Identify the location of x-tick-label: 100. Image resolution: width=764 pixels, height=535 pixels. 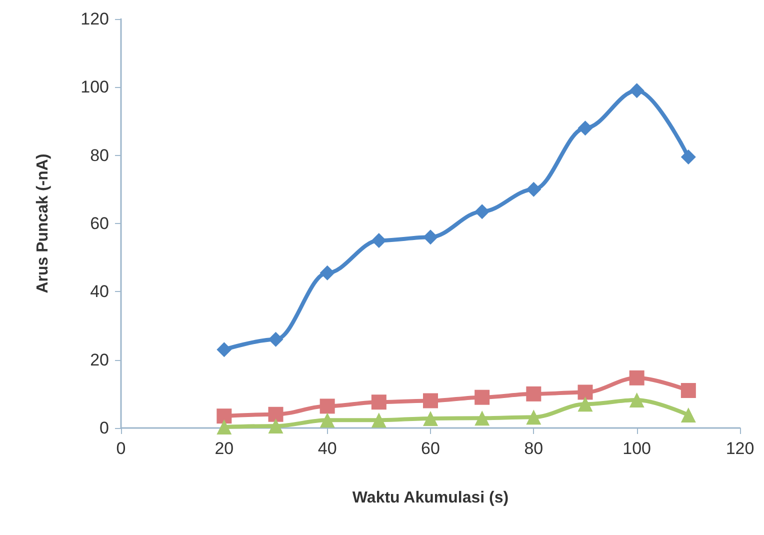
(637, 448).